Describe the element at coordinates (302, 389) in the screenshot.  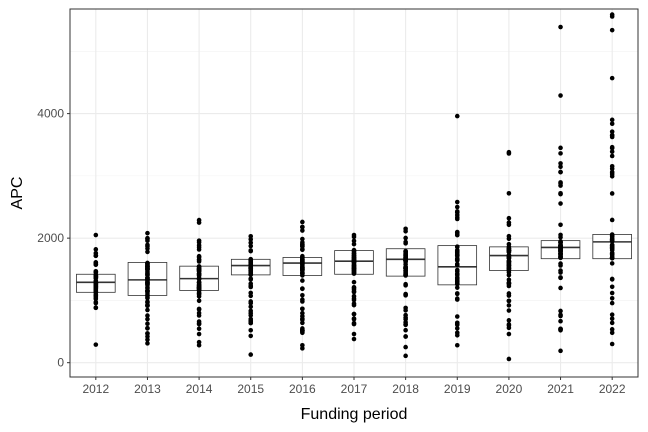
I see `x-tick-label: 2016` at that location.